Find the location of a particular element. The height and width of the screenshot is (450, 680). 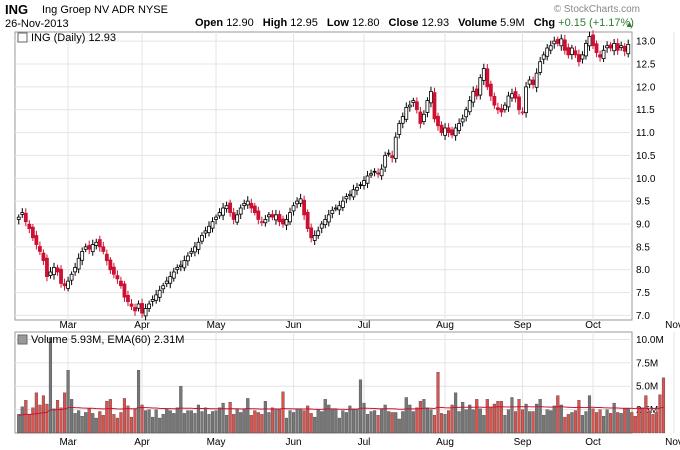

volume-x-tick-label: Jul is located at coordinates (364, 442).